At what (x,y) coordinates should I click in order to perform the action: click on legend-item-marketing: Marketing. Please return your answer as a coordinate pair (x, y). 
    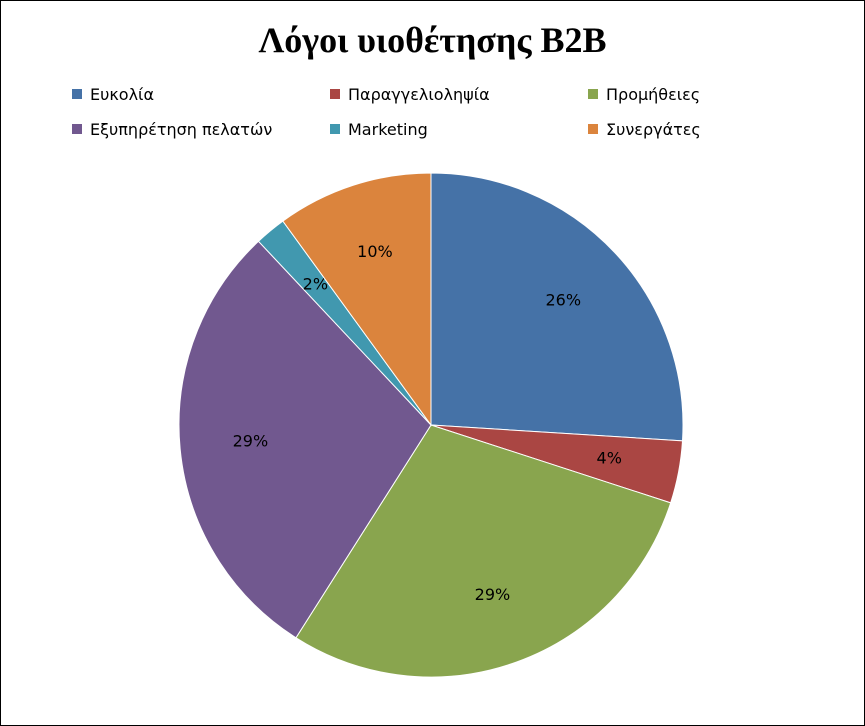
    Looking at the image, I should click on (379, 129).